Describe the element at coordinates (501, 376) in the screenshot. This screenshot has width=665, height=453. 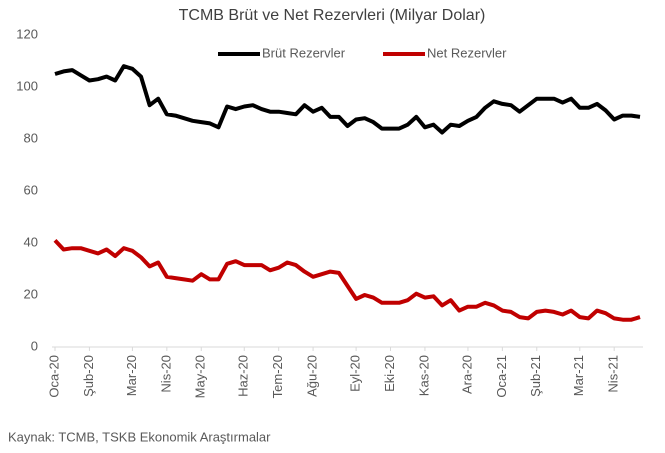
I see `x-tick-label: Oca-21` at that location.